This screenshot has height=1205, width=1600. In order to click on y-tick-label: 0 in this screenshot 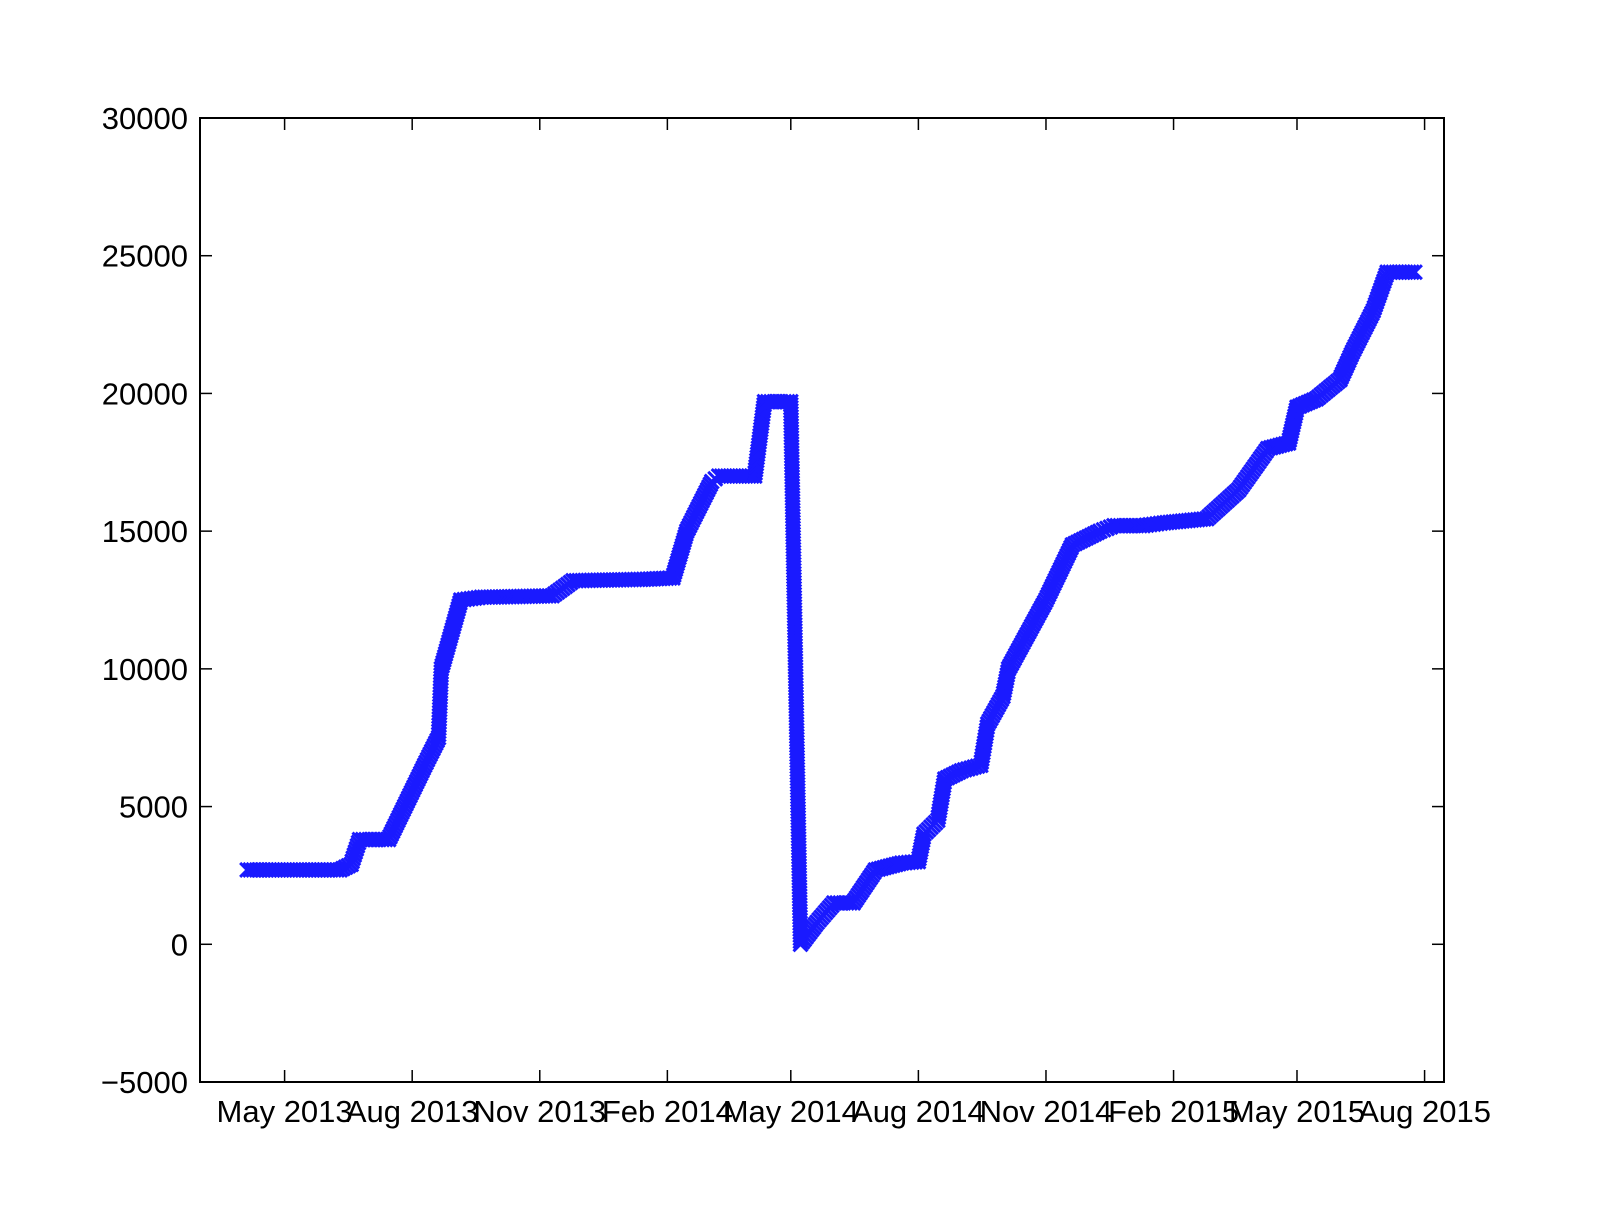, I will do `click(179, 944)`.